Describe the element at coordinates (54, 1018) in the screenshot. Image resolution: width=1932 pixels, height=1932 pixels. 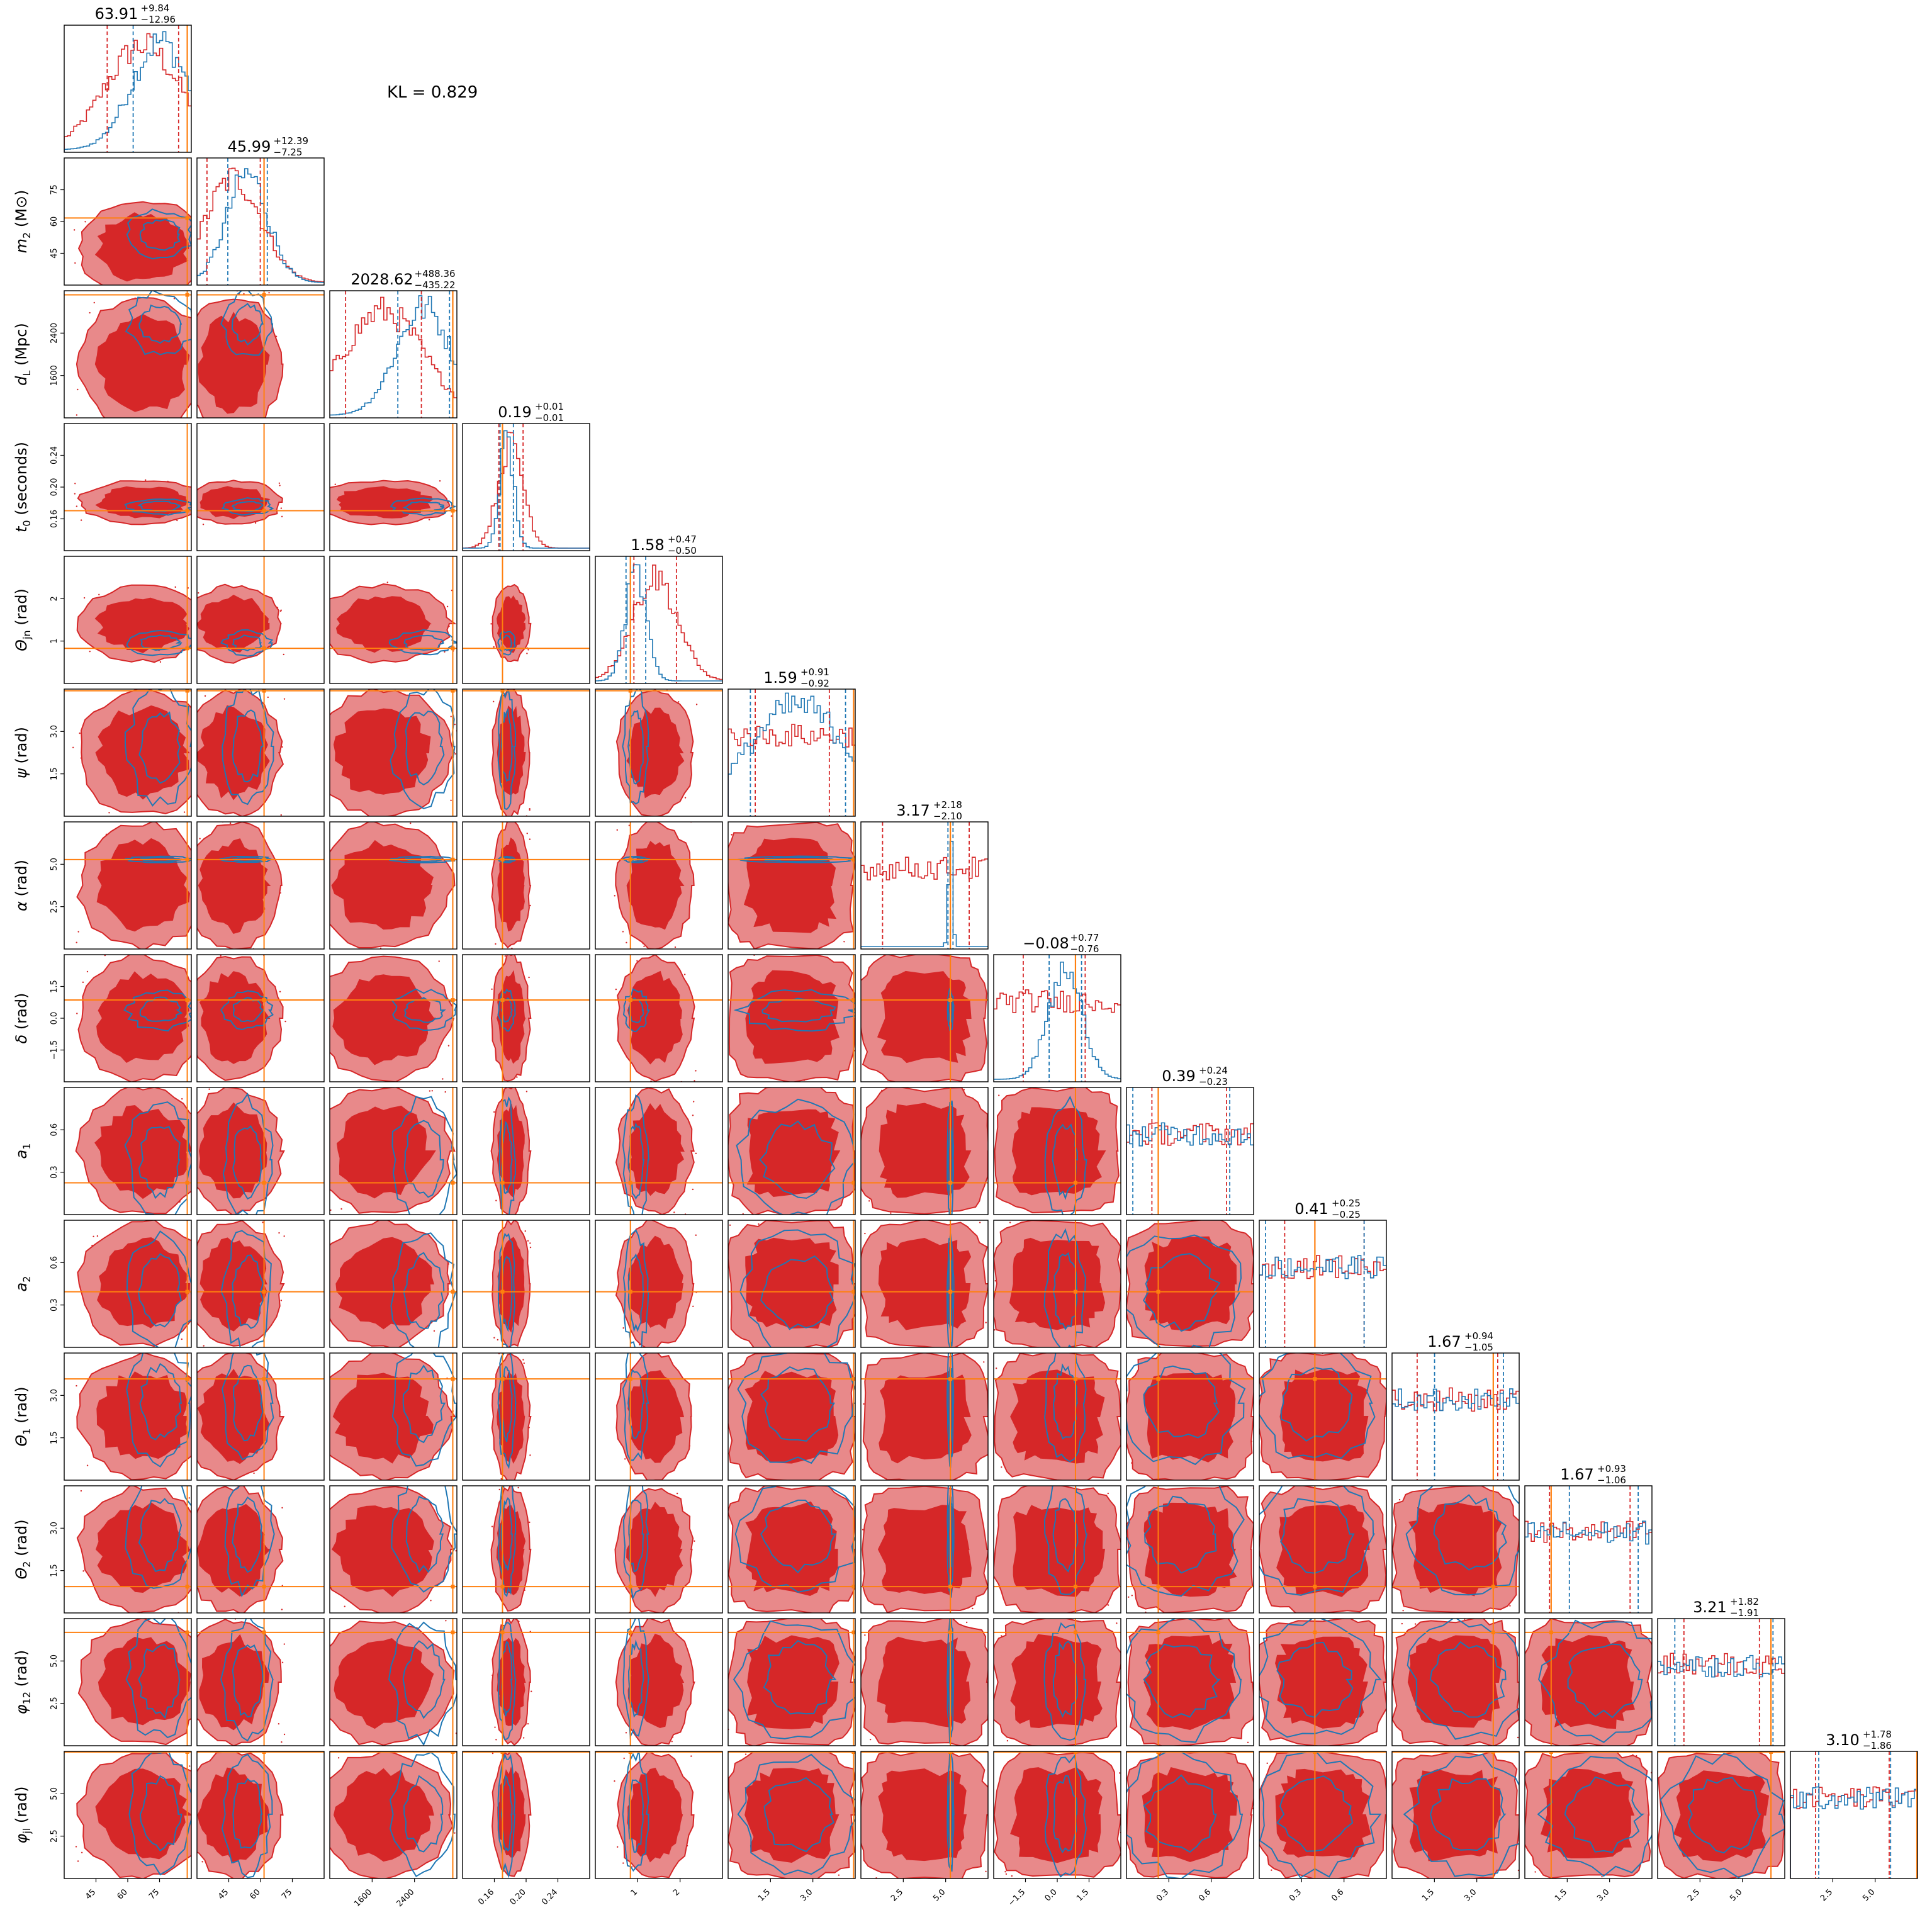
I see `ytick-label: 0.0` at that location.